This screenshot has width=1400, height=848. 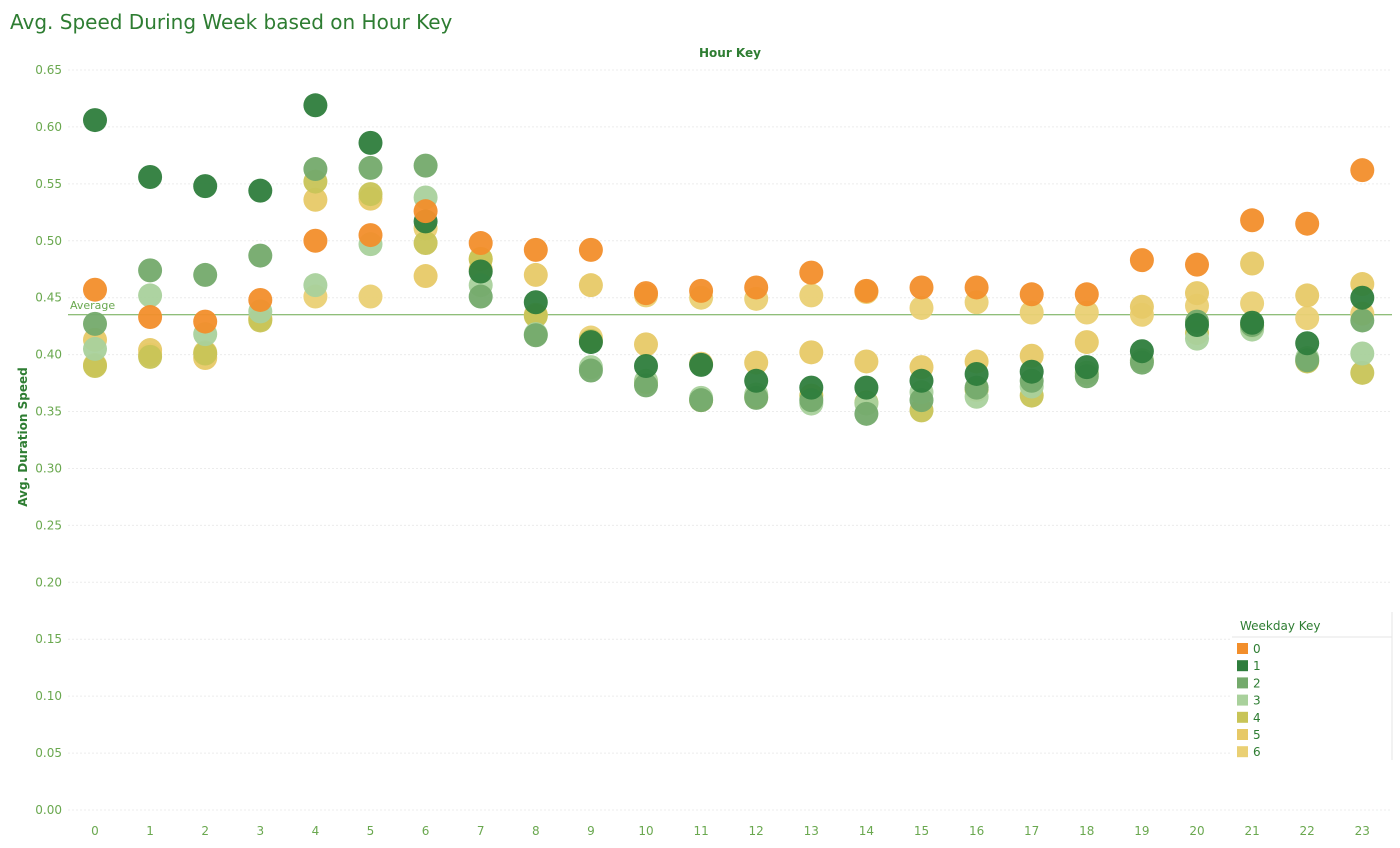 What do you see at coordinates (1257, 683) in the screenshot?
I see `legend-item-label: 2` at bounding box center [1257, 683].